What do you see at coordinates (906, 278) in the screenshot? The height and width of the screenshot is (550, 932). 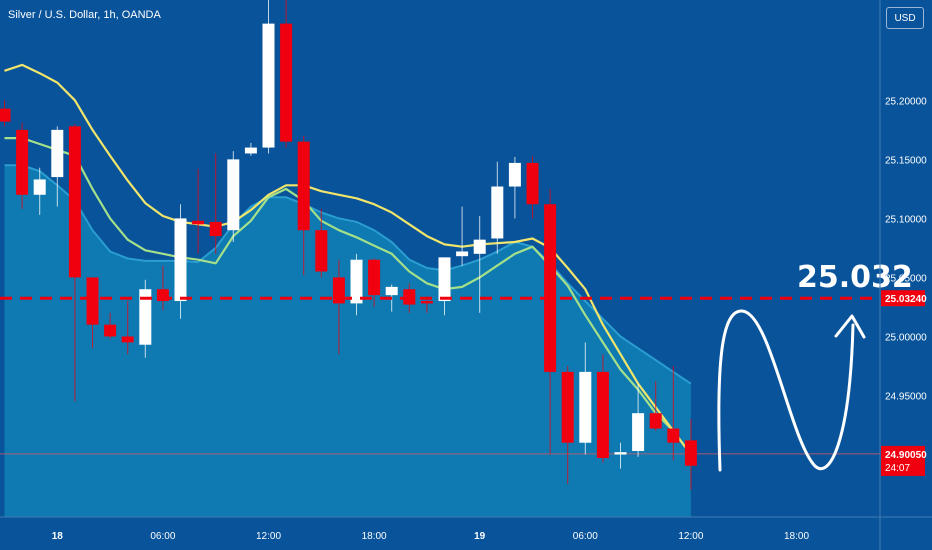 I see `price-tick-label: 25.05000` at bounding box center [906, 278].